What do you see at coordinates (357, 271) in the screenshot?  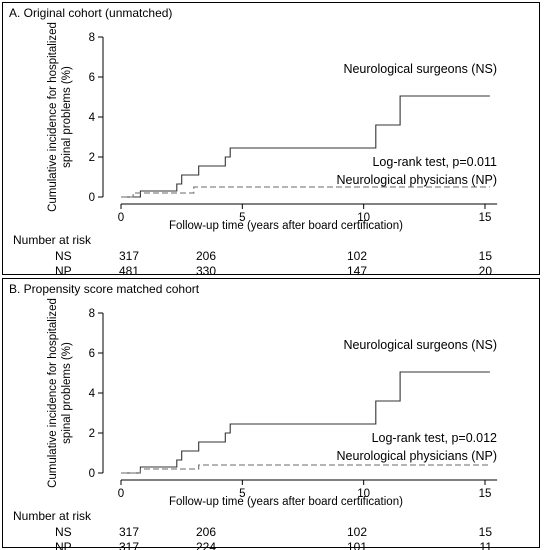 I see `risk-value: 147` at bounding box center [357, 271].